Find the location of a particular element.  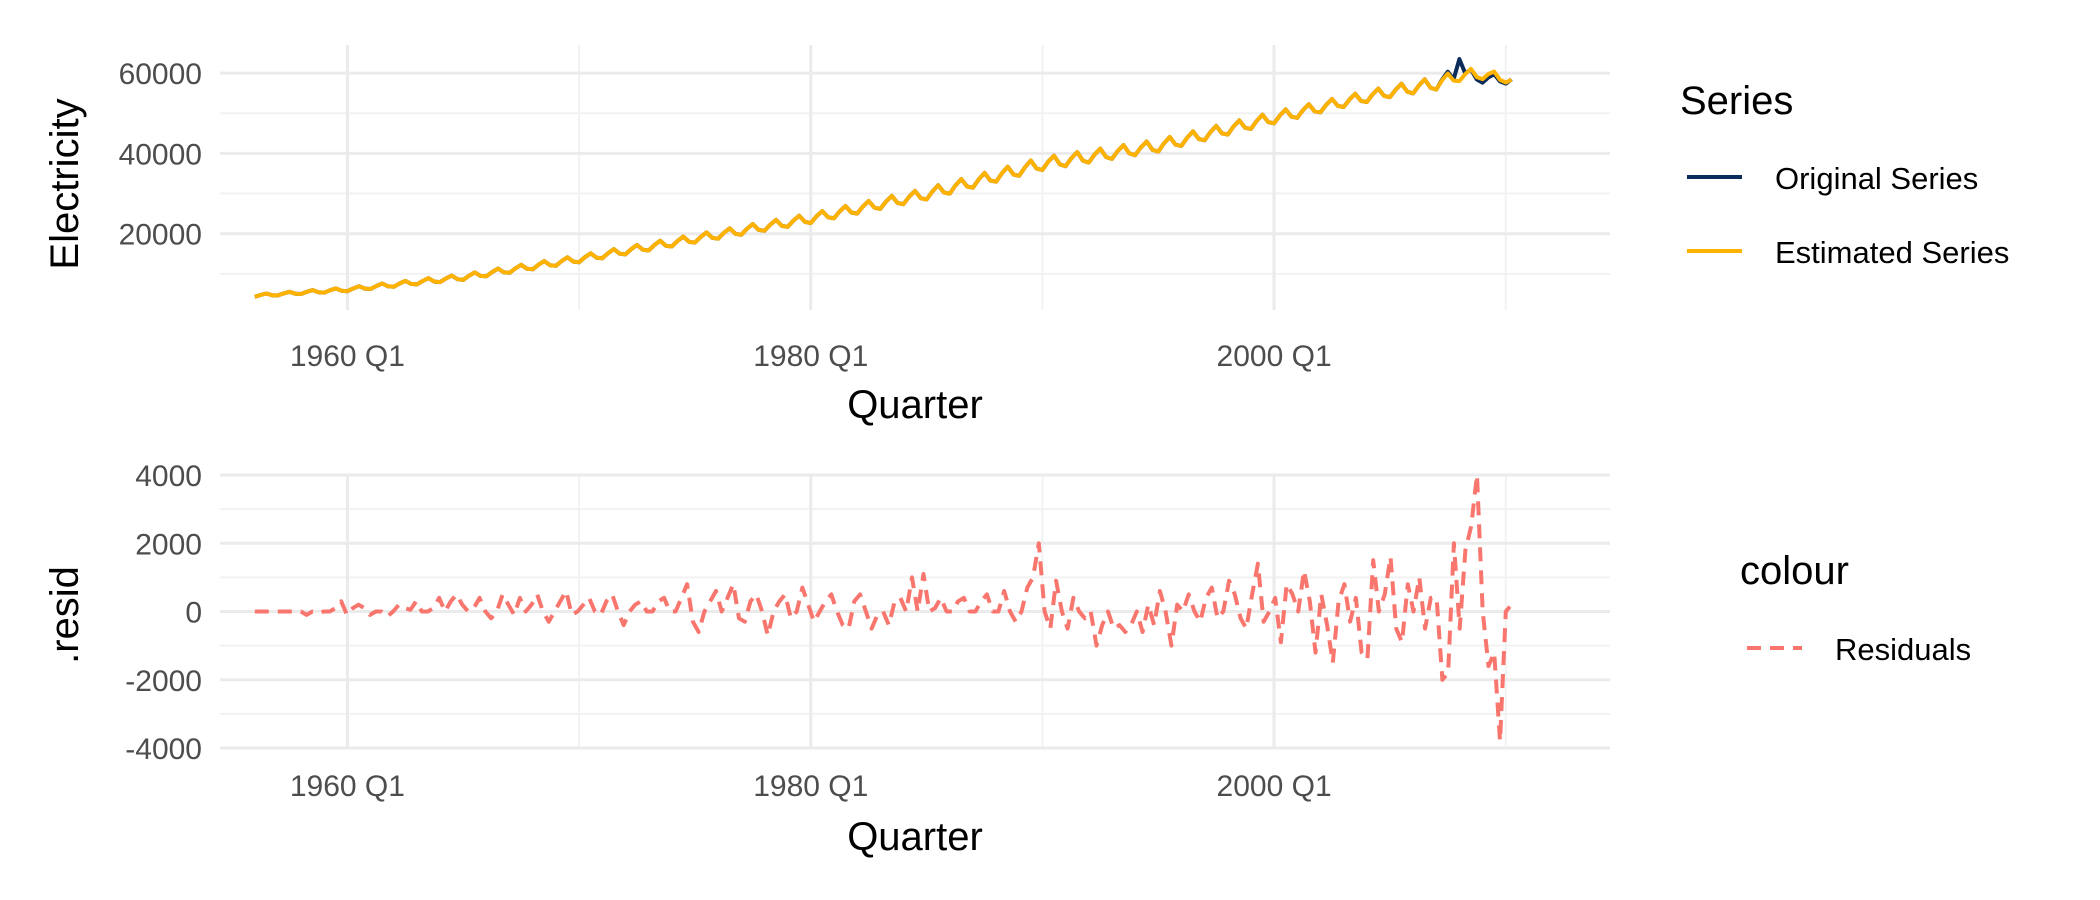

top-x-axis-title: Quarter is located at coordinates (915, 405).